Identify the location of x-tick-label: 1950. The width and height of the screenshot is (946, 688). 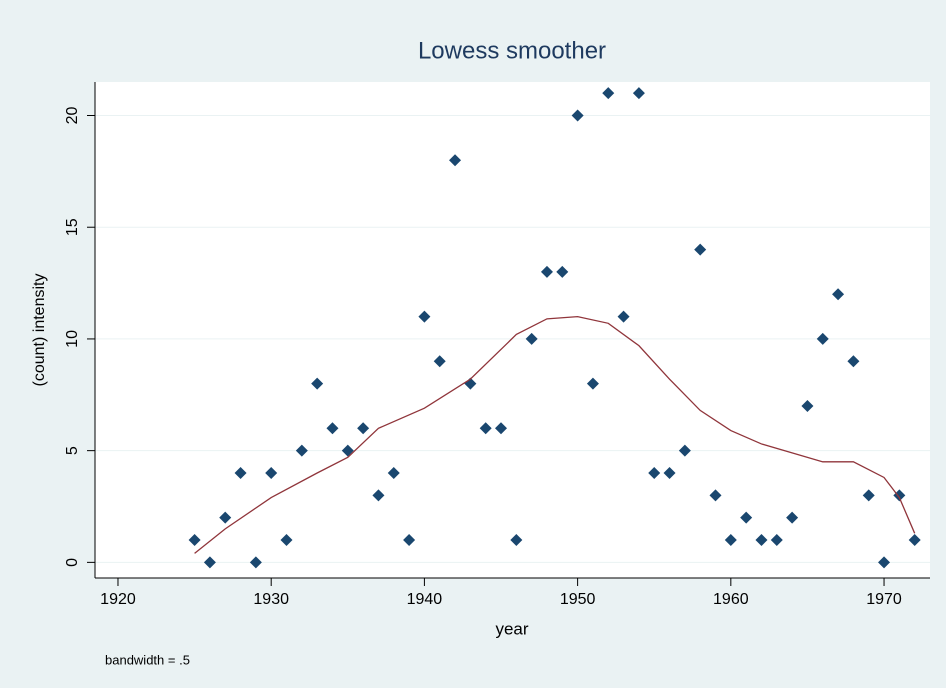
(578, 599).